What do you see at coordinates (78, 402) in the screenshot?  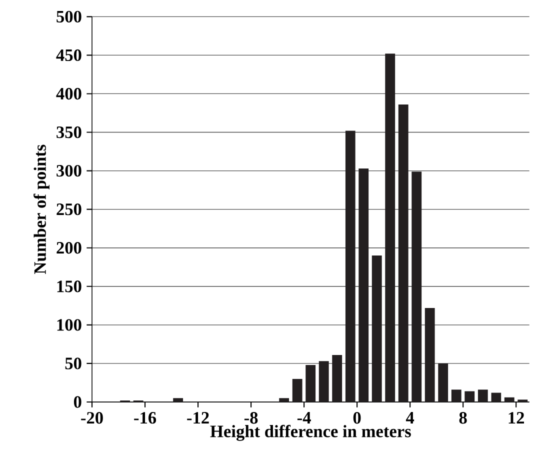 I see `y-tick-label: 0` at bounding box center [78, 402].